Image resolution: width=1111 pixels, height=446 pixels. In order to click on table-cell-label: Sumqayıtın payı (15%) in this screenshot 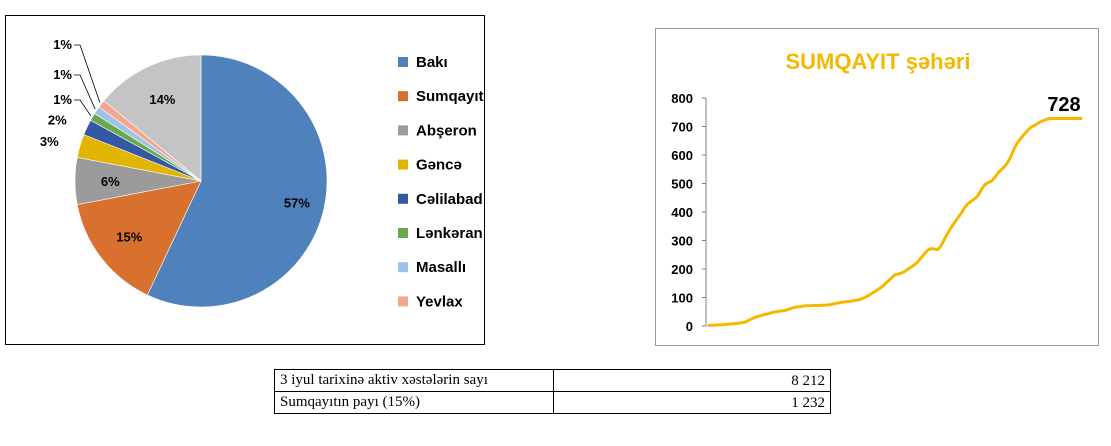, I will do `click(414, 402)`.